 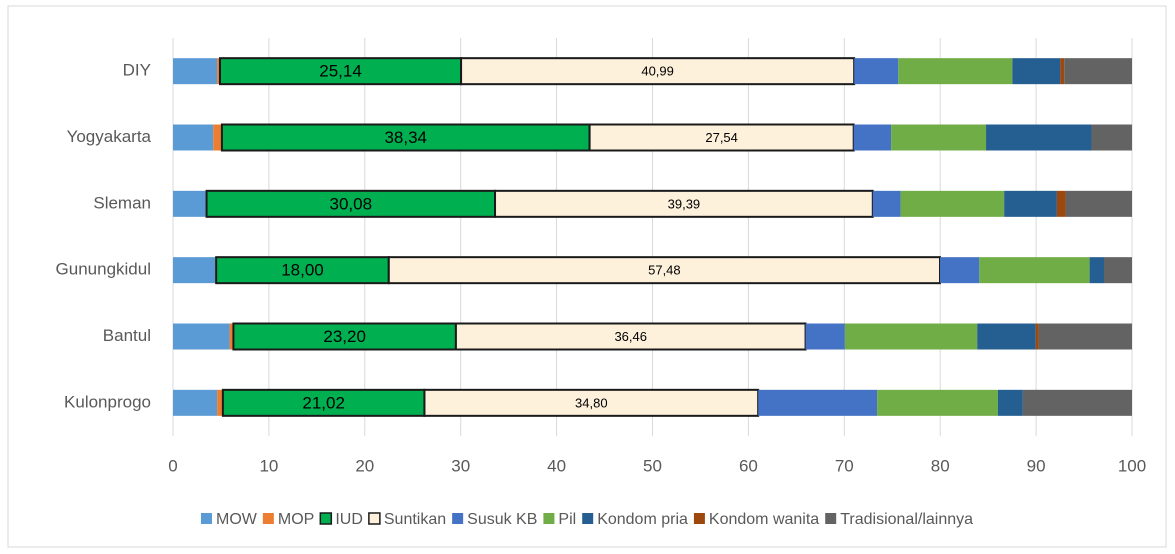 I want to click on data-label: 38,34, so click(x=405, y=137).